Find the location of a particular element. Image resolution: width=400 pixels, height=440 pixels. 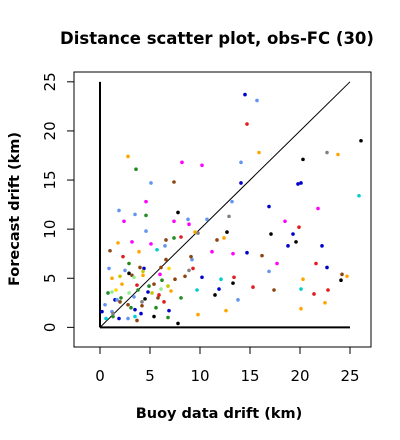

y-tick-label: 25 is located at coordinates (50, 81).